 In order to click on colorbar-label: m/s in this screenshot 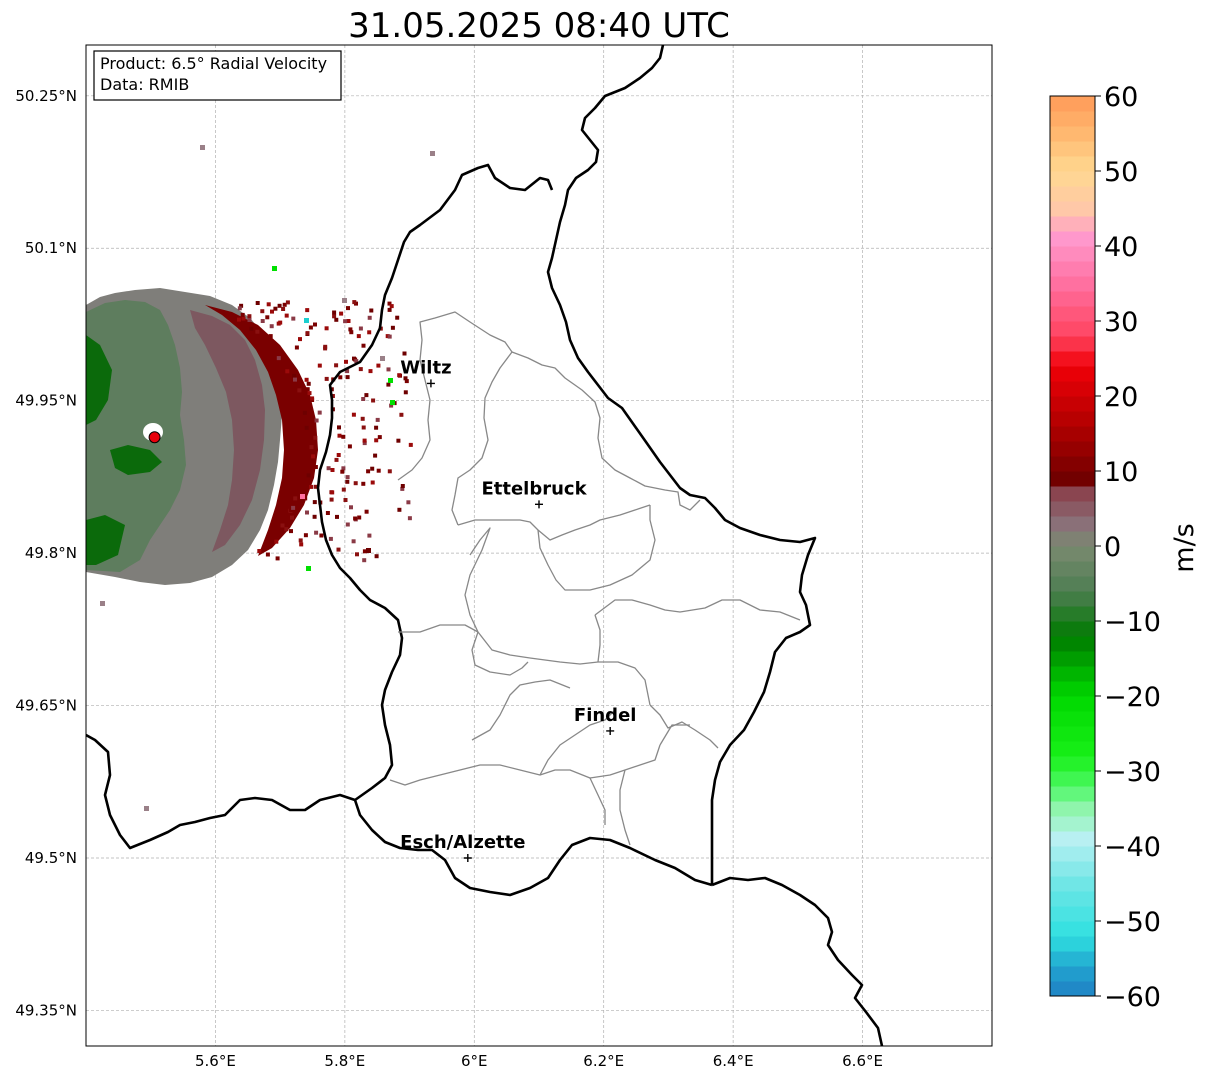, I will do `click(1184, 547)`.